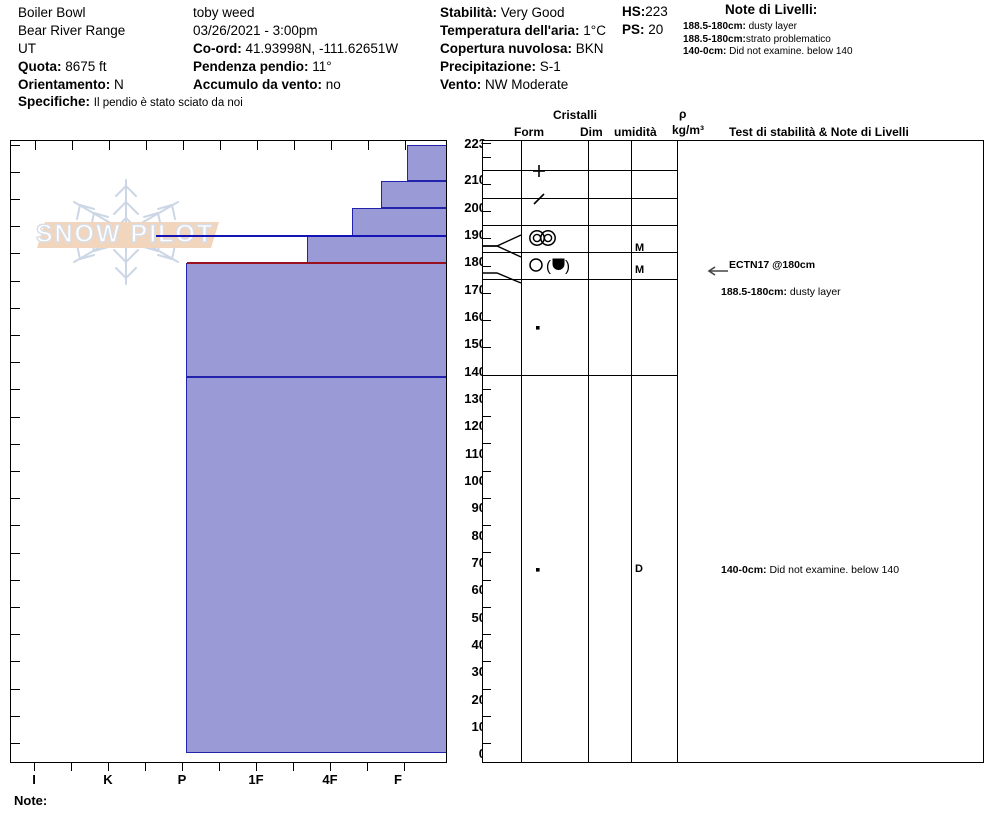 The width and height of the screenshot is (994, 840). I want to click on bottom-note-label: Note:, so click(31, 800).